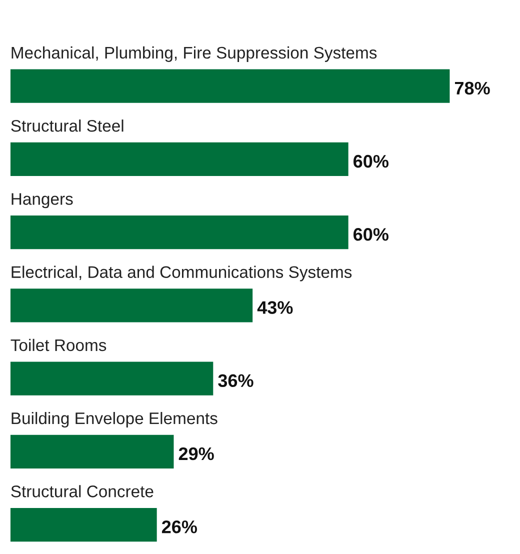 This screenshot has height=554, width=520. What do you see at coordinates (82, 491) in the screenshot?
I see `y-tick-label: Structural Concrete` at bounding box center [82, 491].